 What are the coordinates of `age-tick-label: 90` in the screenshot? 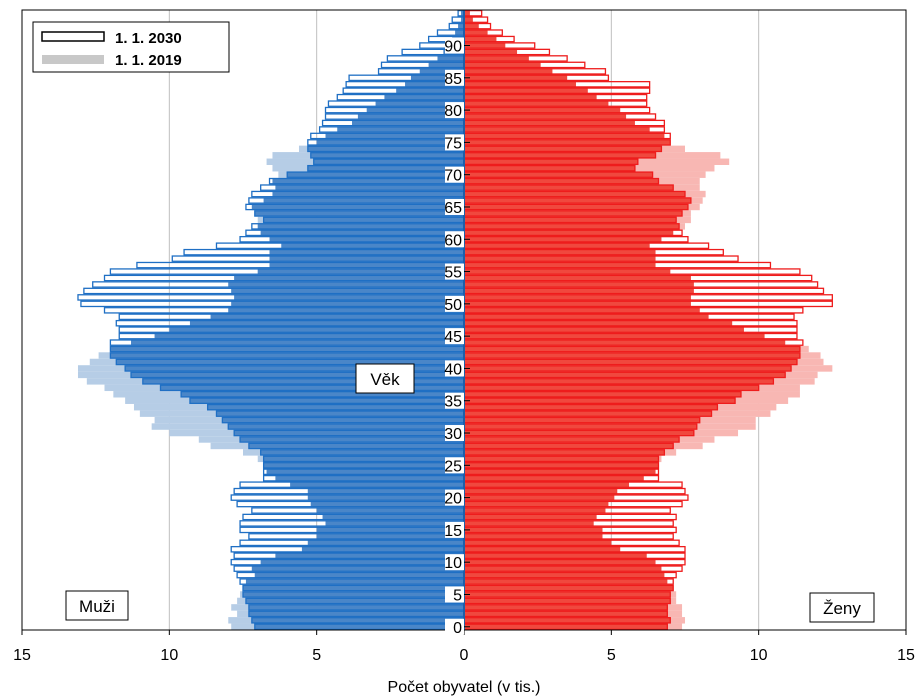 It's located at (453, 47).